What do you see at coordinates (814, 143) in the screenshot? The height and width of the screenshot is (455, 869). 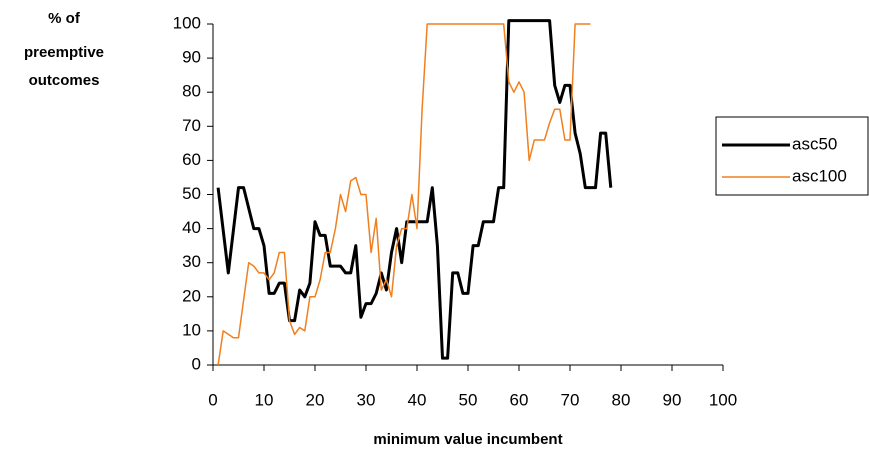 I see `legend-label: asc50` at bounding box center [814, 143].